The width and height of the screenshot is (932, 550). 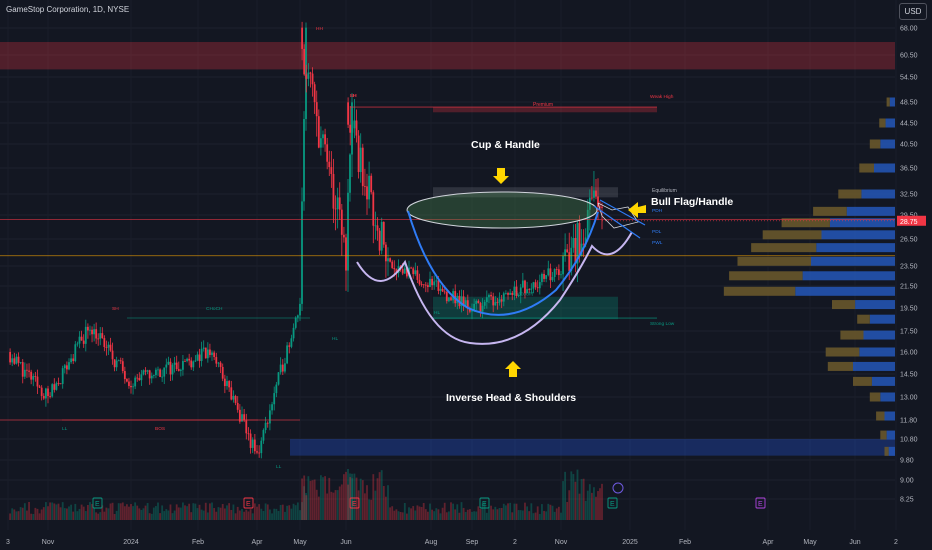 I want to click on bull-flag-channel, so click(x=622, y=212).